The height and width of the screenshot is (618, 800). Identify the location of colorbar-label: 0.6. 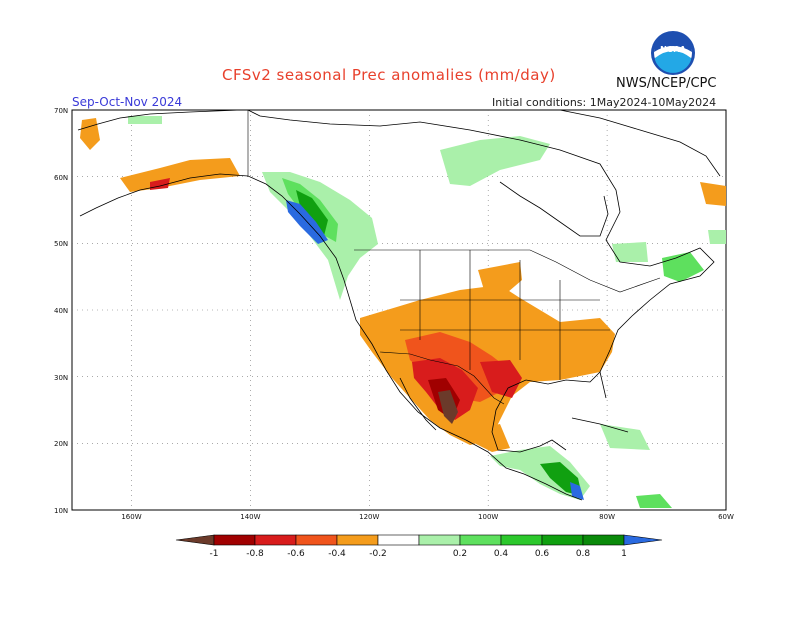
(542, 554).